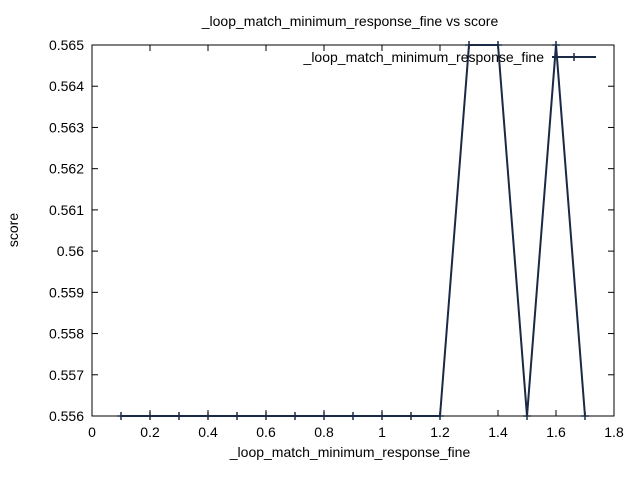  Describe the element at coordinates (70, 251) in the screenshot. I see `y-tick-label: 0.56` at that location.